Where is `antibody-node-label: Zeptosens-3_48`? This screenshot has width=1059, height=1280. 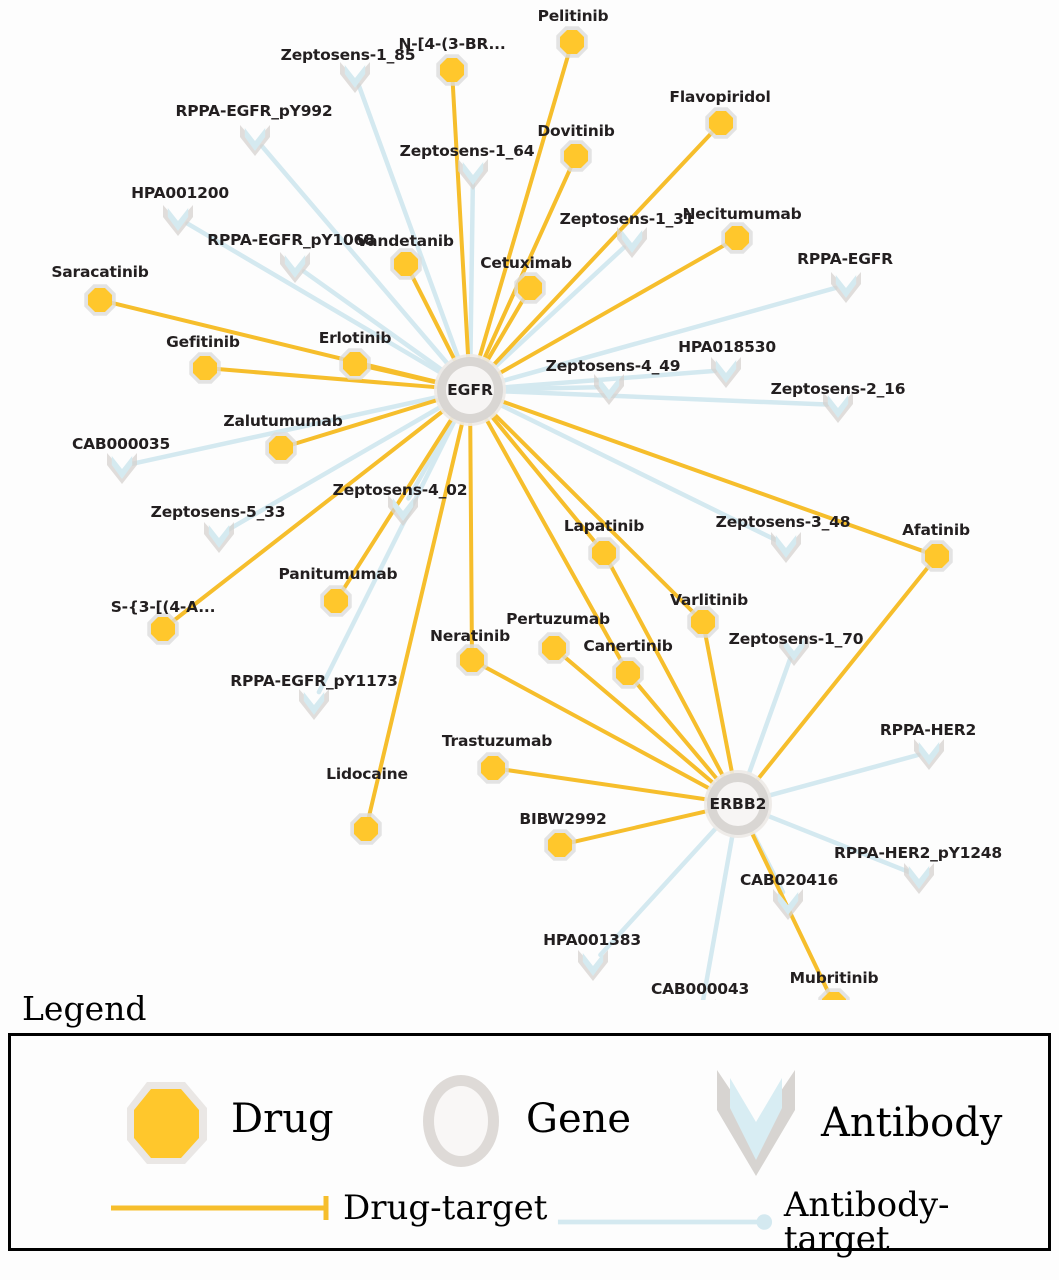 antibody-node-label: Zeptosens-3_48 is located at coordinates (783, 522).